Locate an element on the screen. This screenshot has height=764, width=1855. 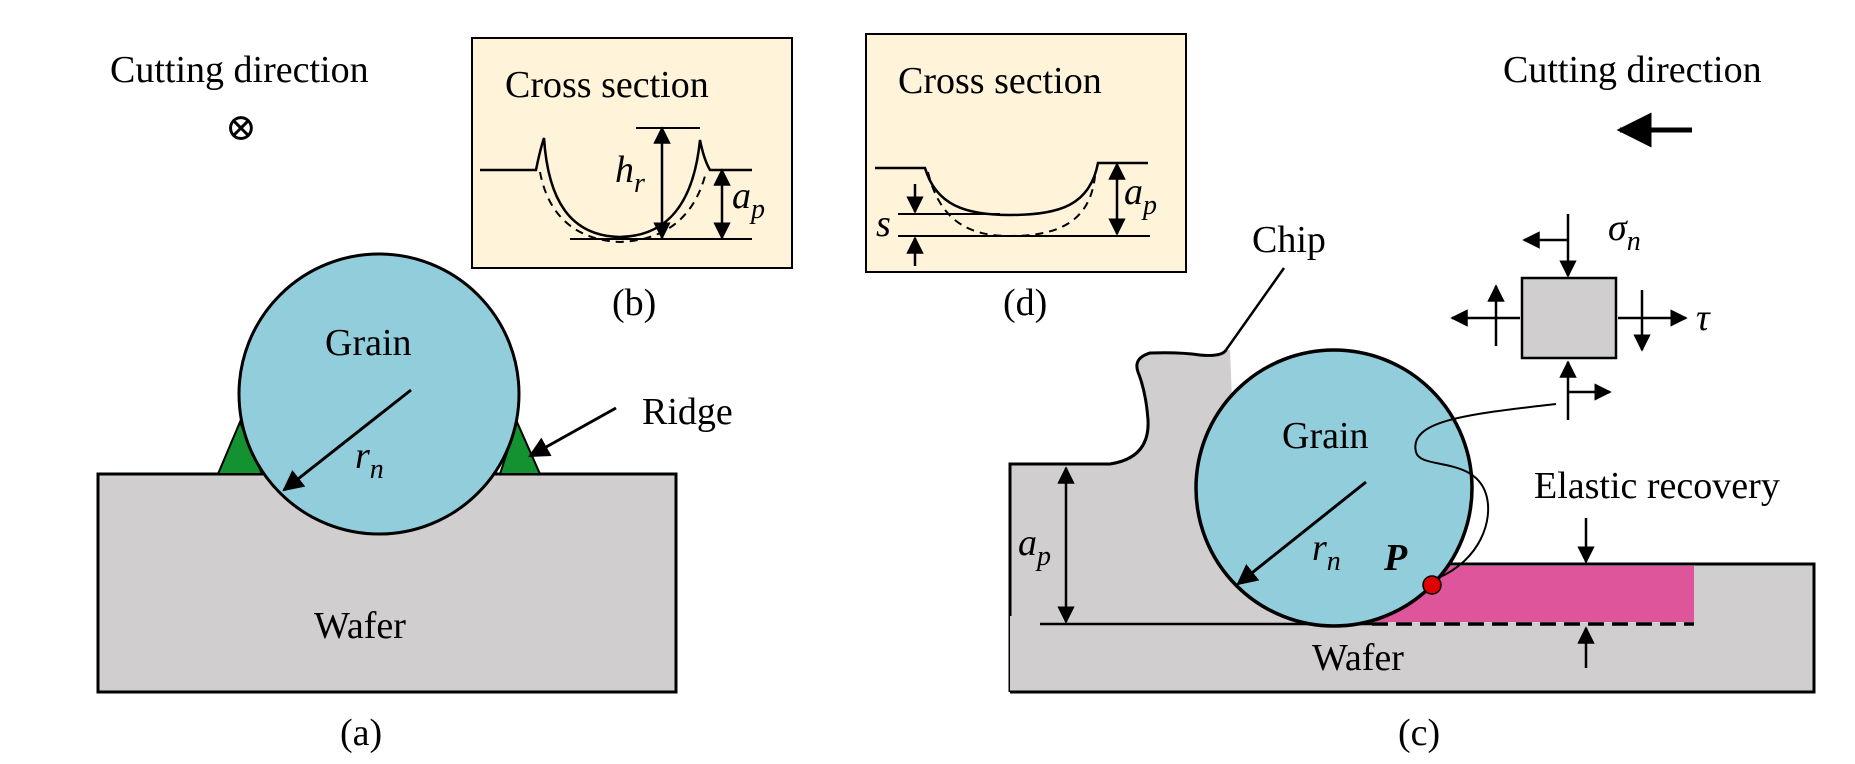
ridge-label: Ridge is located at coordinates (687, 412).